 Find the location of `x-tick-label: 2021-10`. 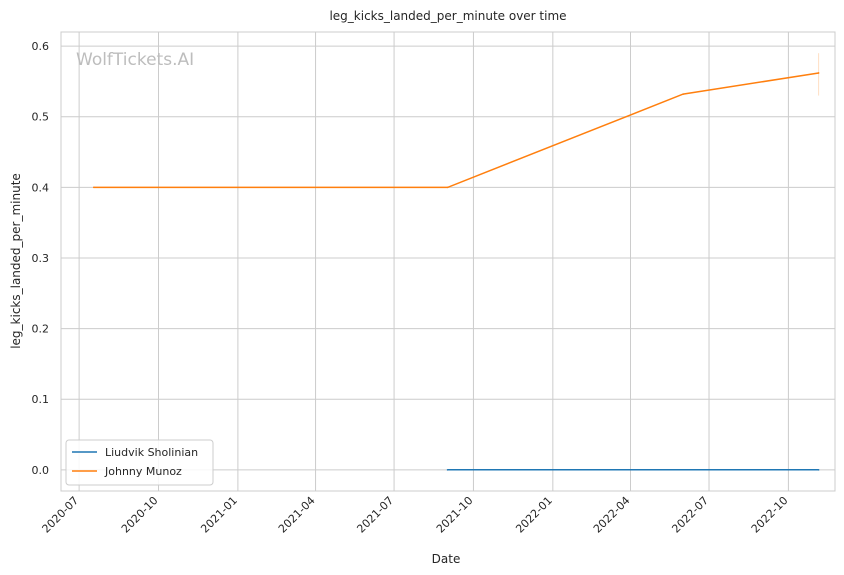

x-tick-label: 2021-10 is located at coordinates (455, 515).